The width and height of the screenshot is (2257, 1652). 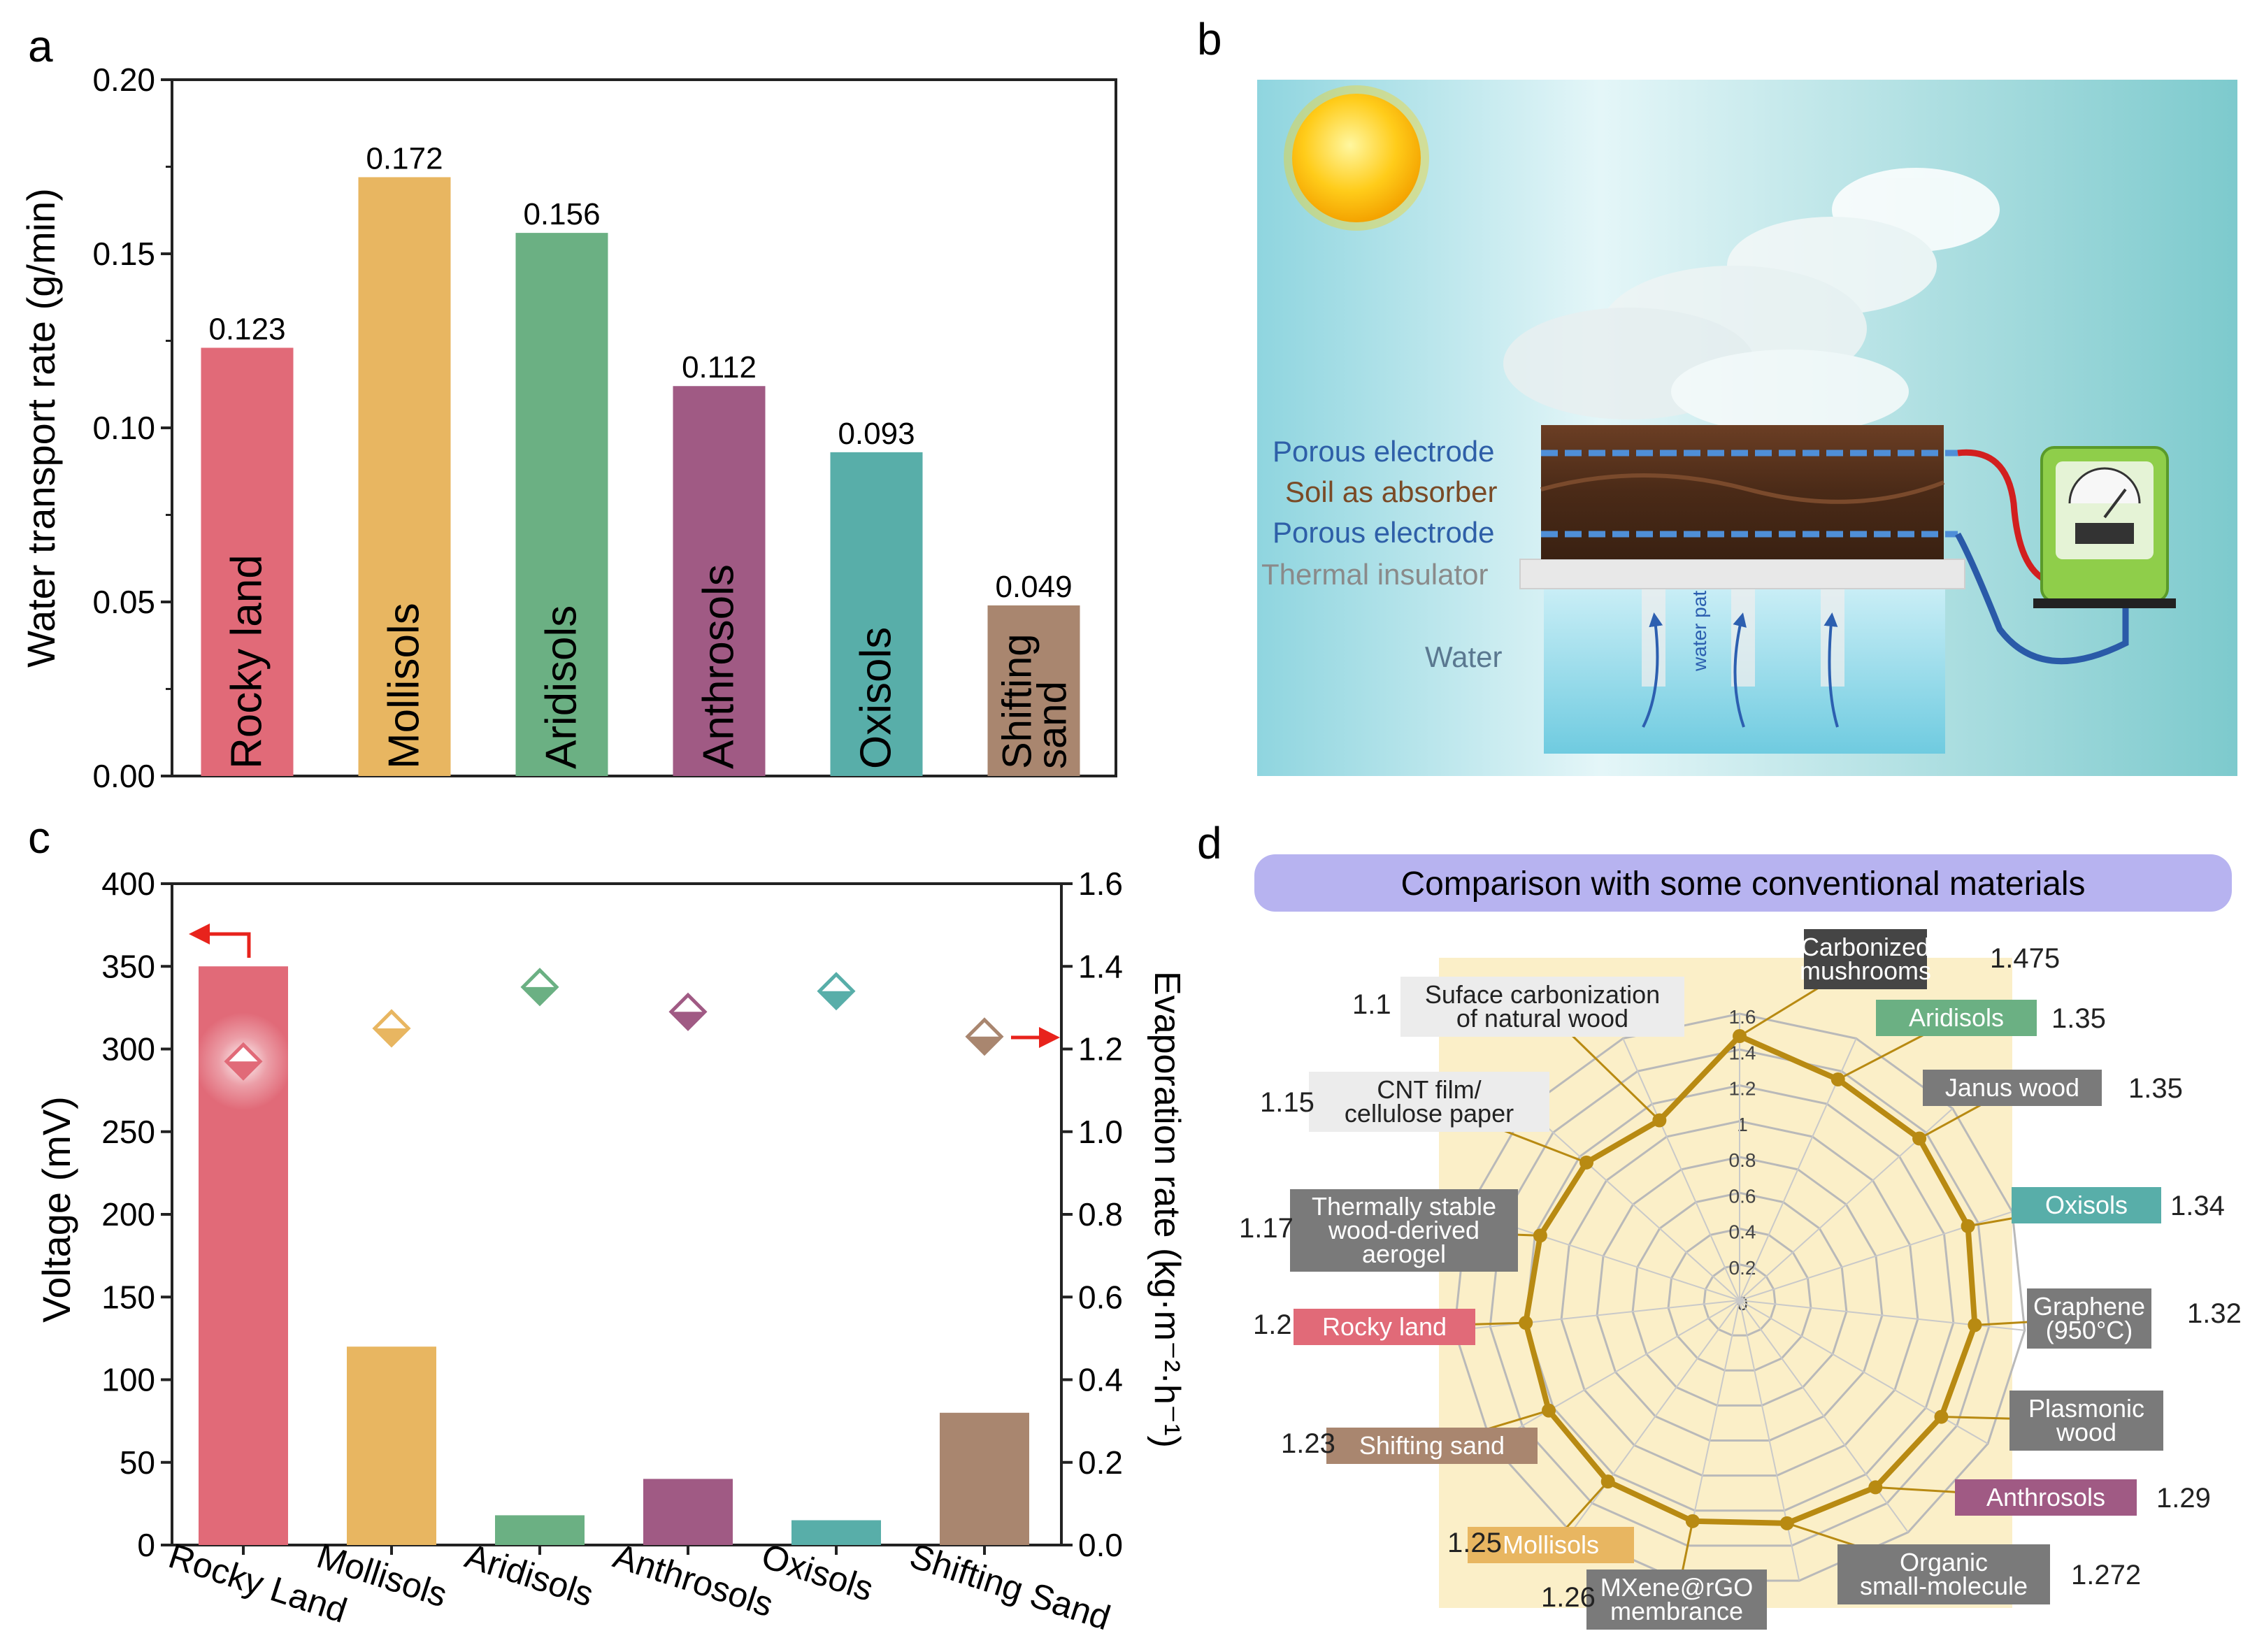 What do you see at coordinates (1944, 1562) in the screenshot?
I see `radar-label-text: Organic` at bounding box center [1944, 1562].